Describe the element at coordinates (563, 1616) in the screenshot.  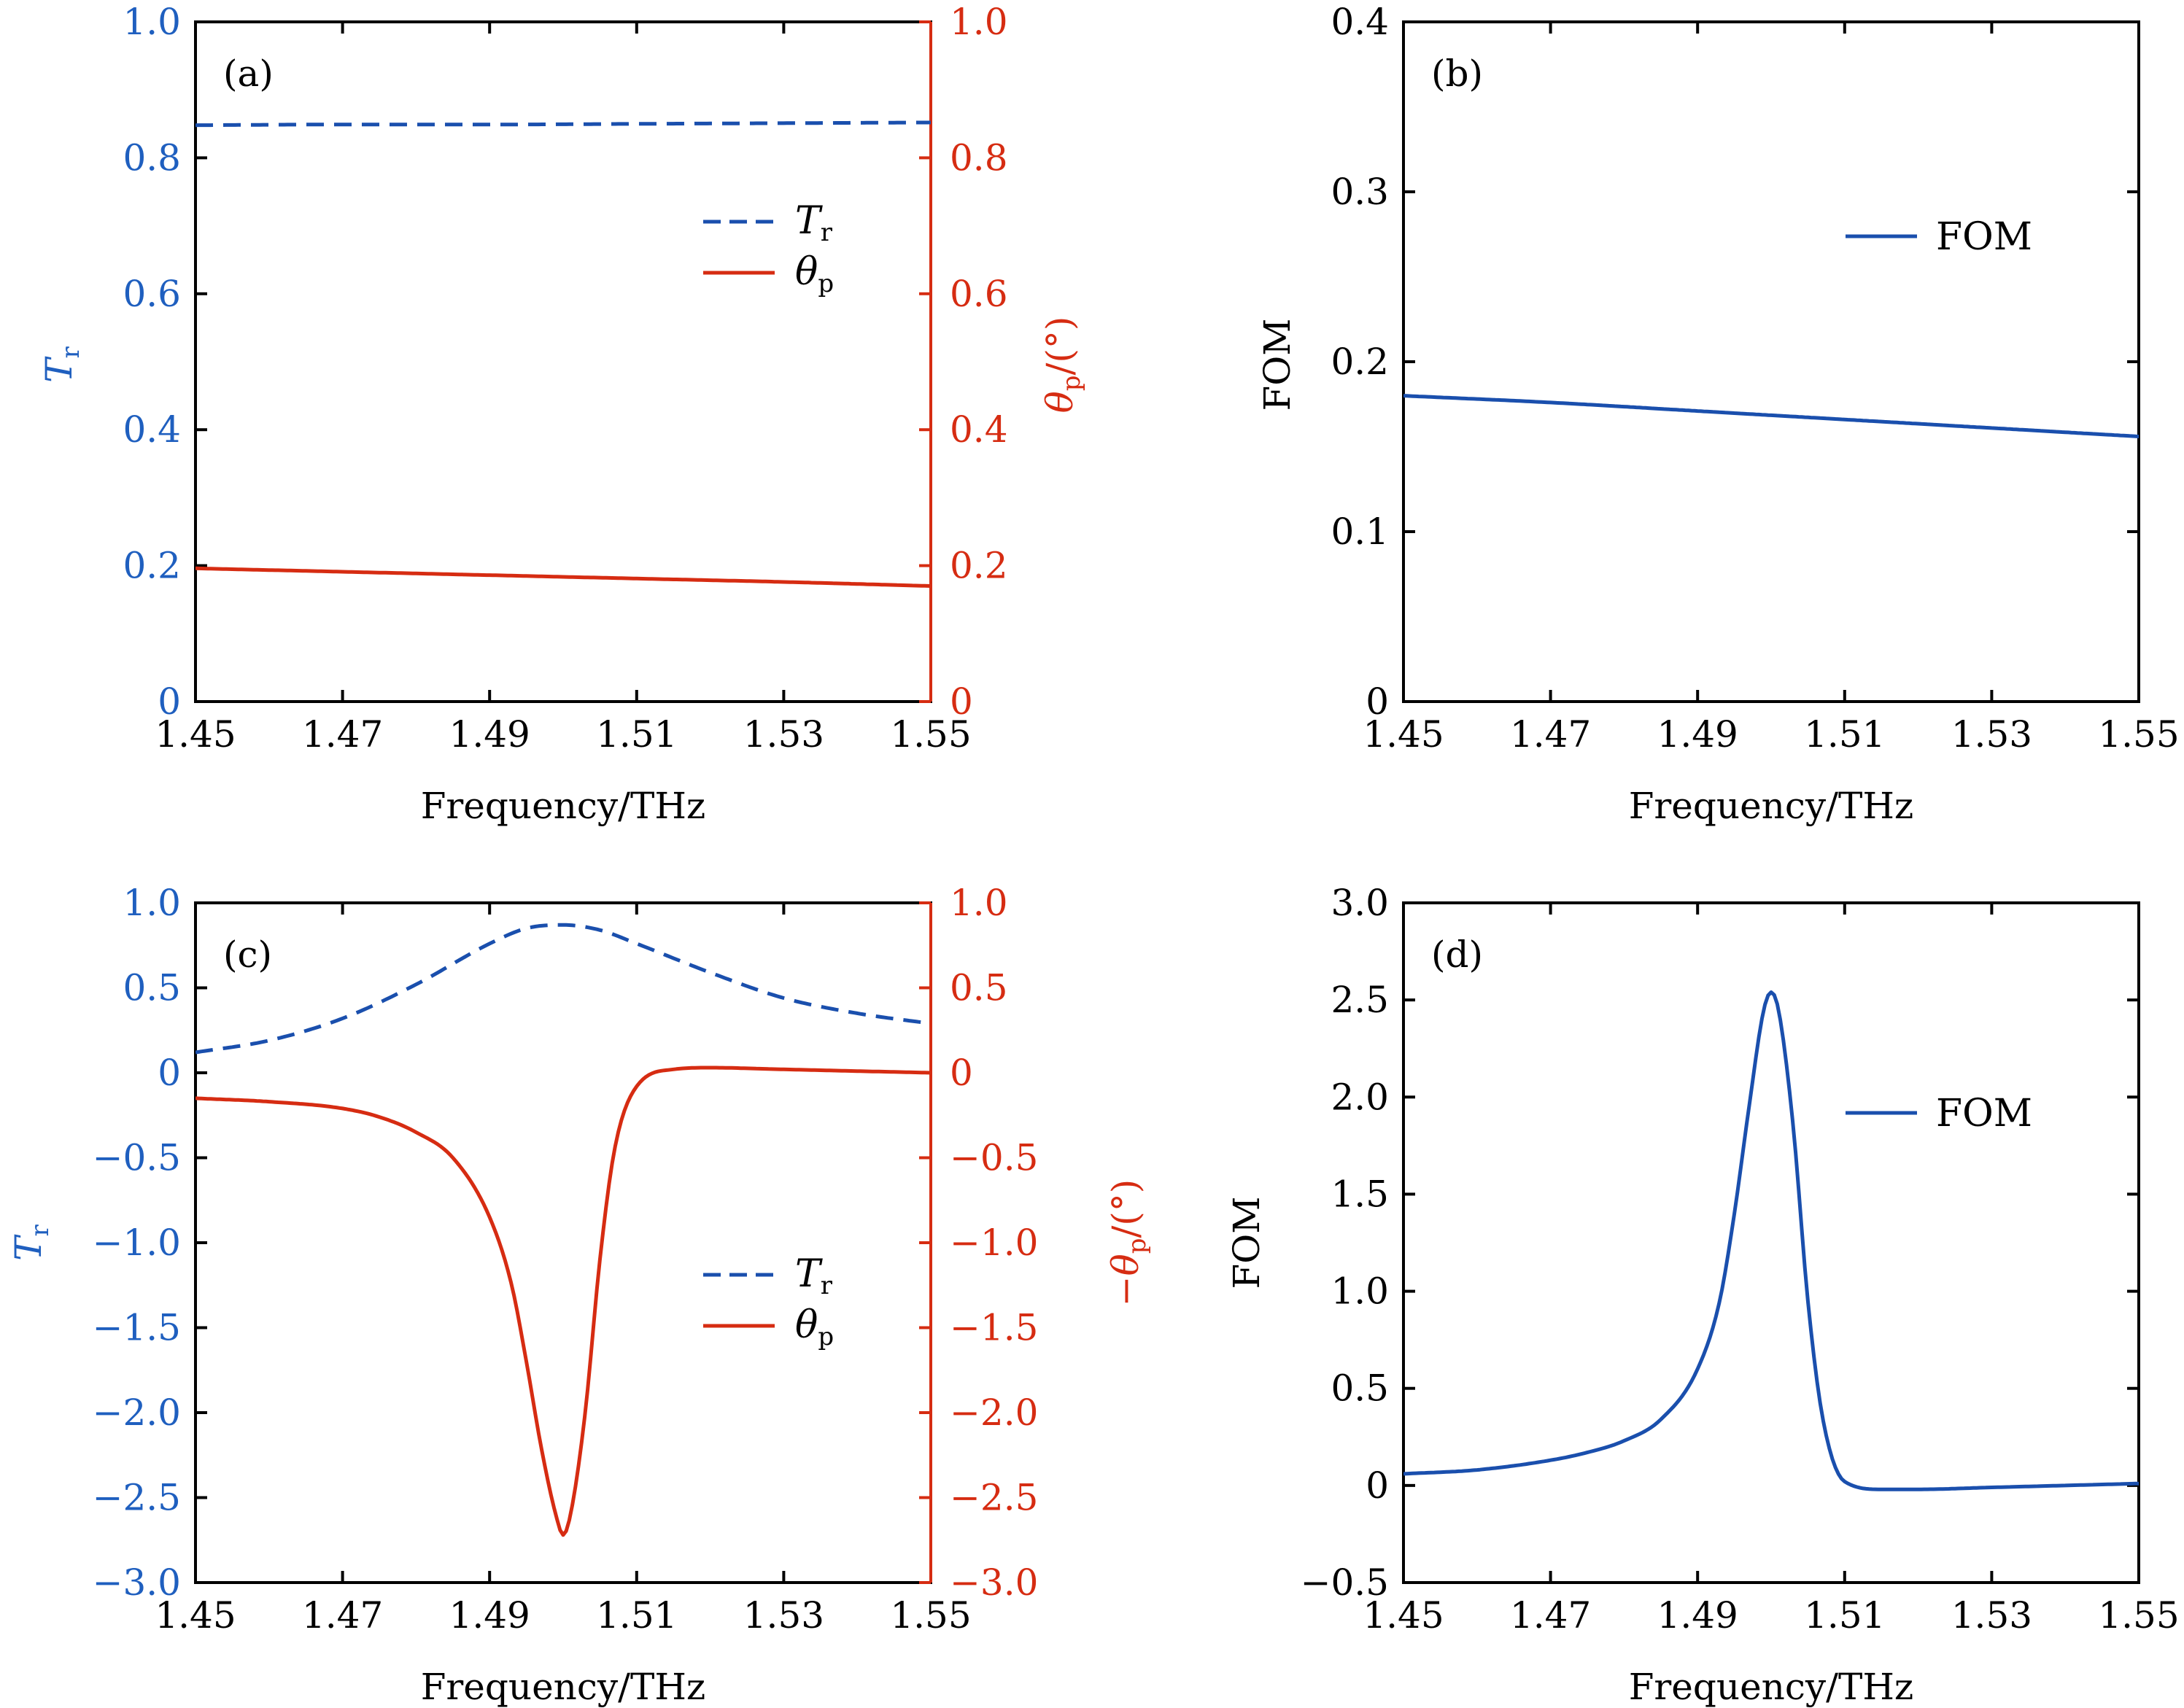
I see `panel-c-x-tick-labels: 1.45 1.47 1.49 1.51 1.53 1.55` at that location.